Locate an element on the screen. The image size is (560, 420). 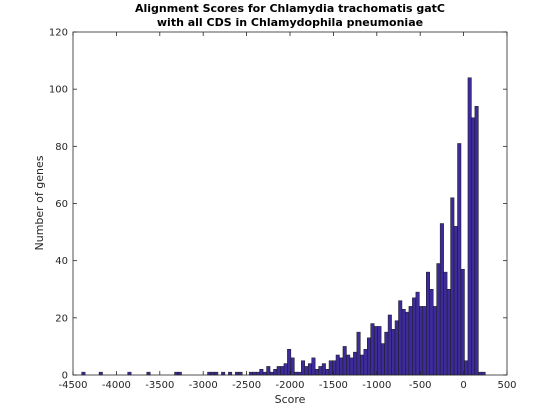
chart-title-line2: with all CDS in Chlamydophila pneumoniae is located at coordinates (290, 22).